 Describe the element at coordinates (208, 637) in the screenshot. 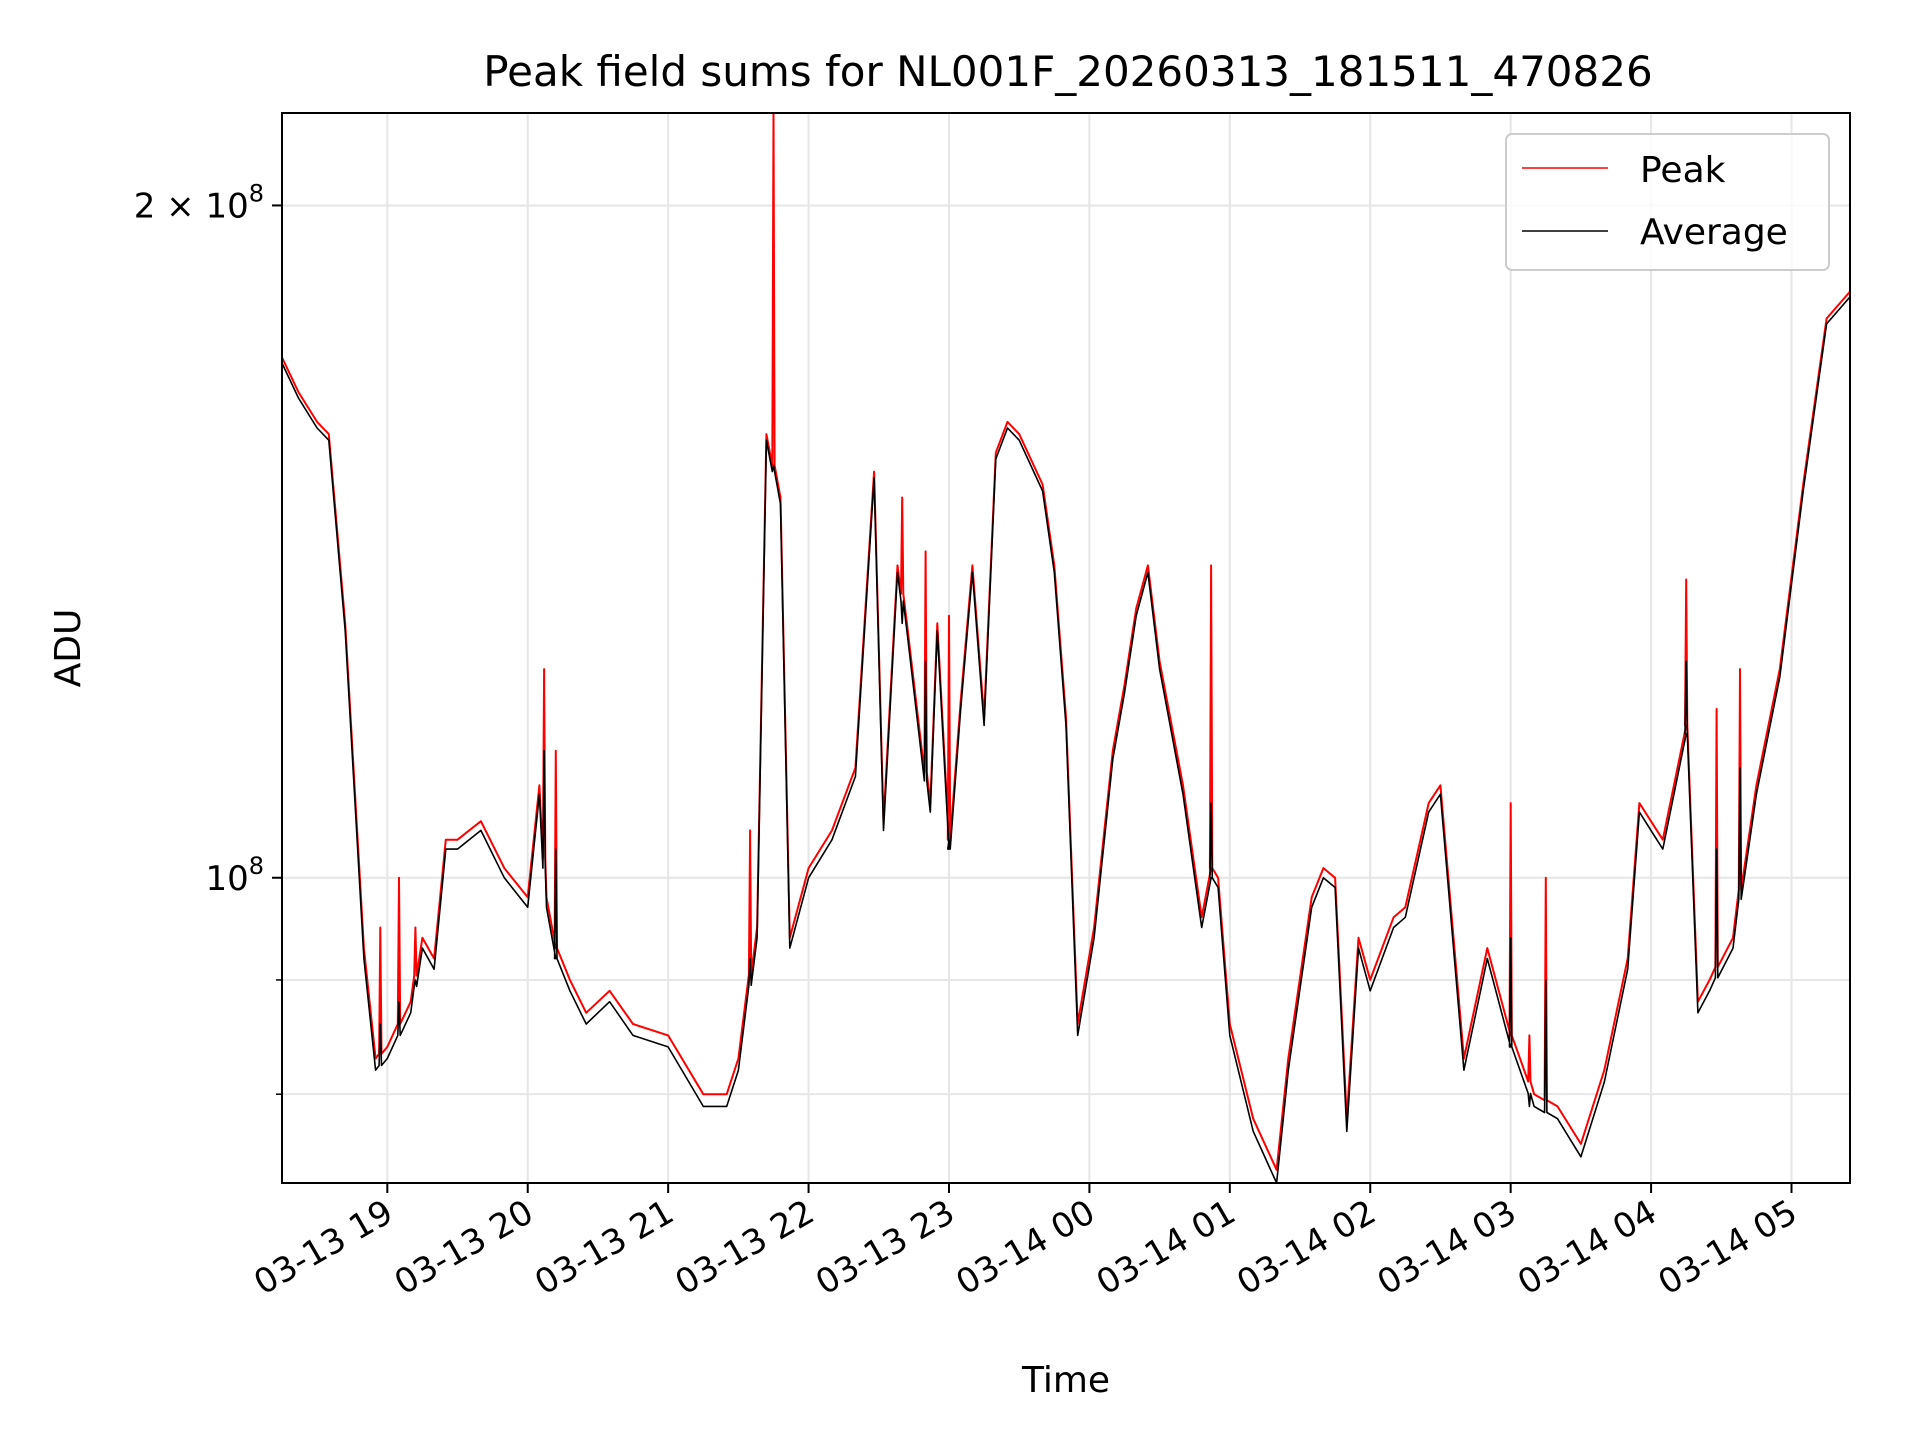

I see `y-ticks: 108 2 × 108` at that location.